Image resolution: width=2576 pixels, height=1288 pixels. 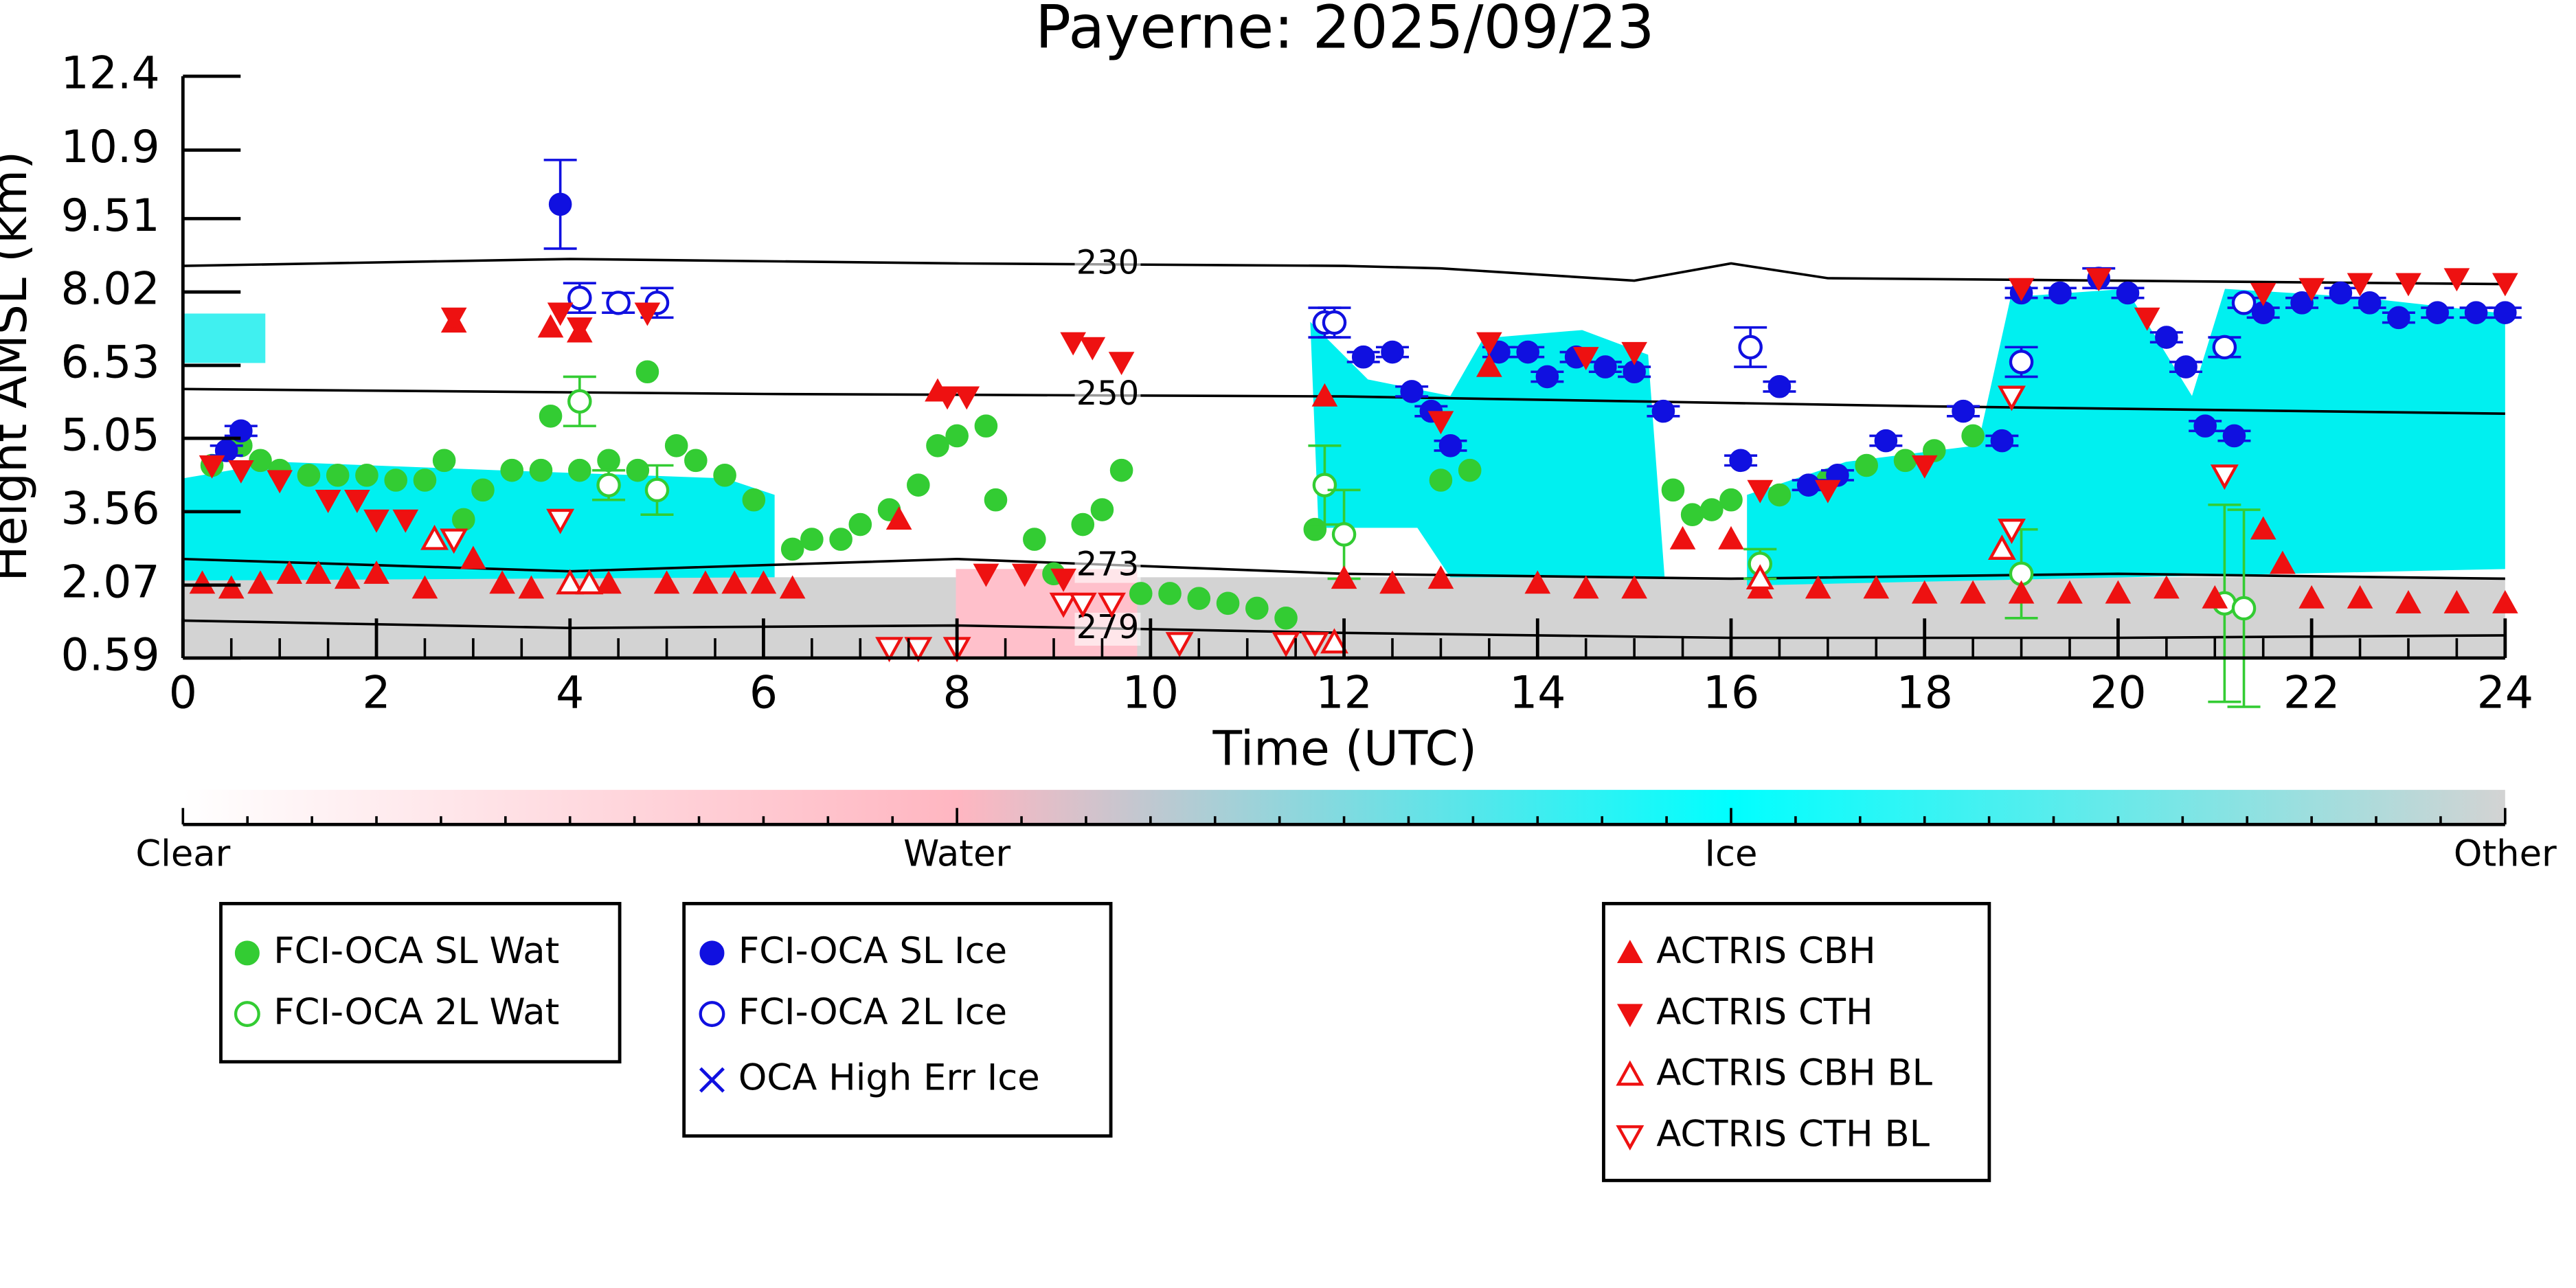 I want to click on colorbar-label: Water, so click(x=956, y=853).